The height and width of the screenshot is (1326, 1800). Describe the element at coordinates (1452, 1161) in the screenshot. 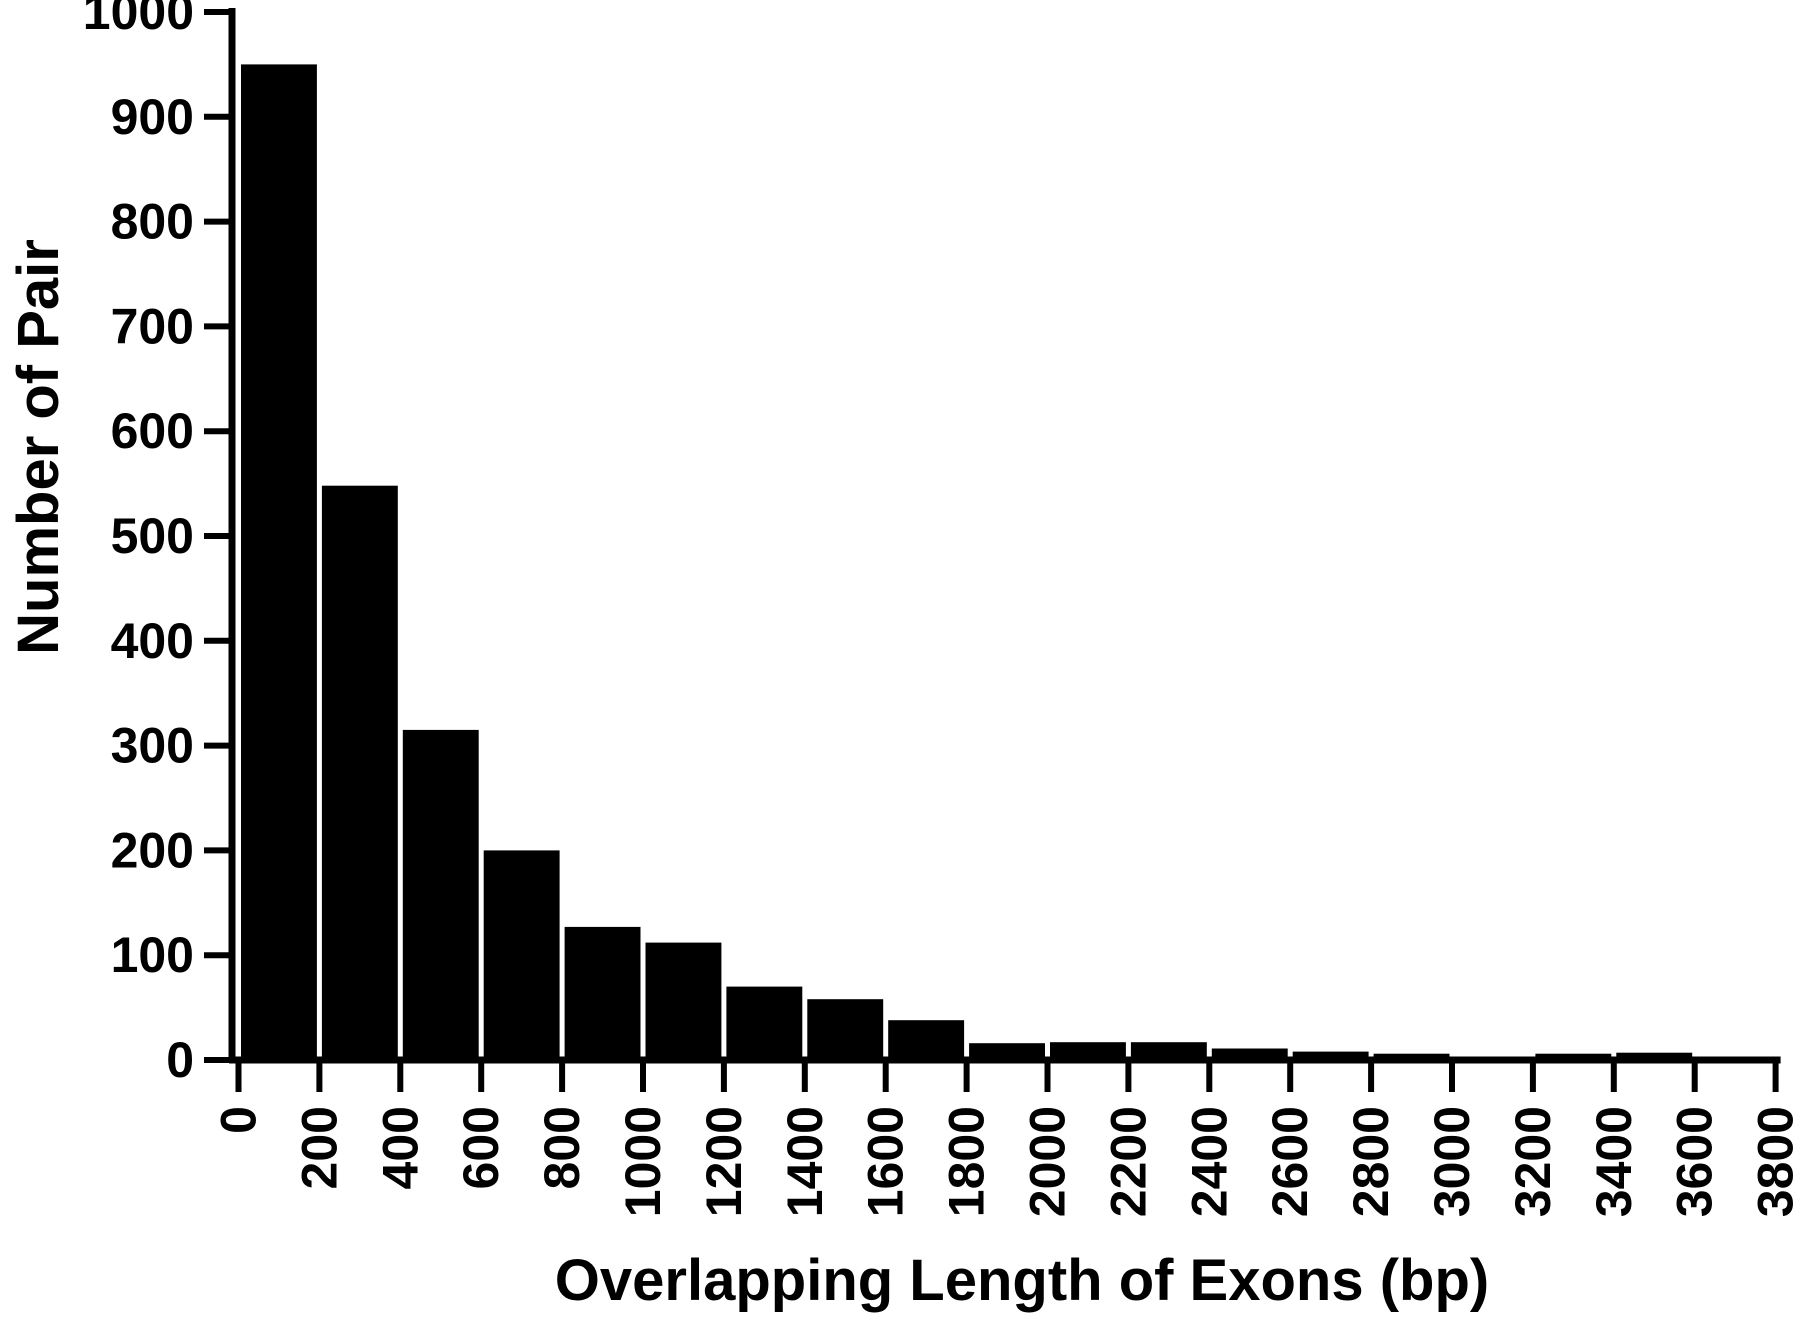

I see `x-tick-label: 3000` at that location.